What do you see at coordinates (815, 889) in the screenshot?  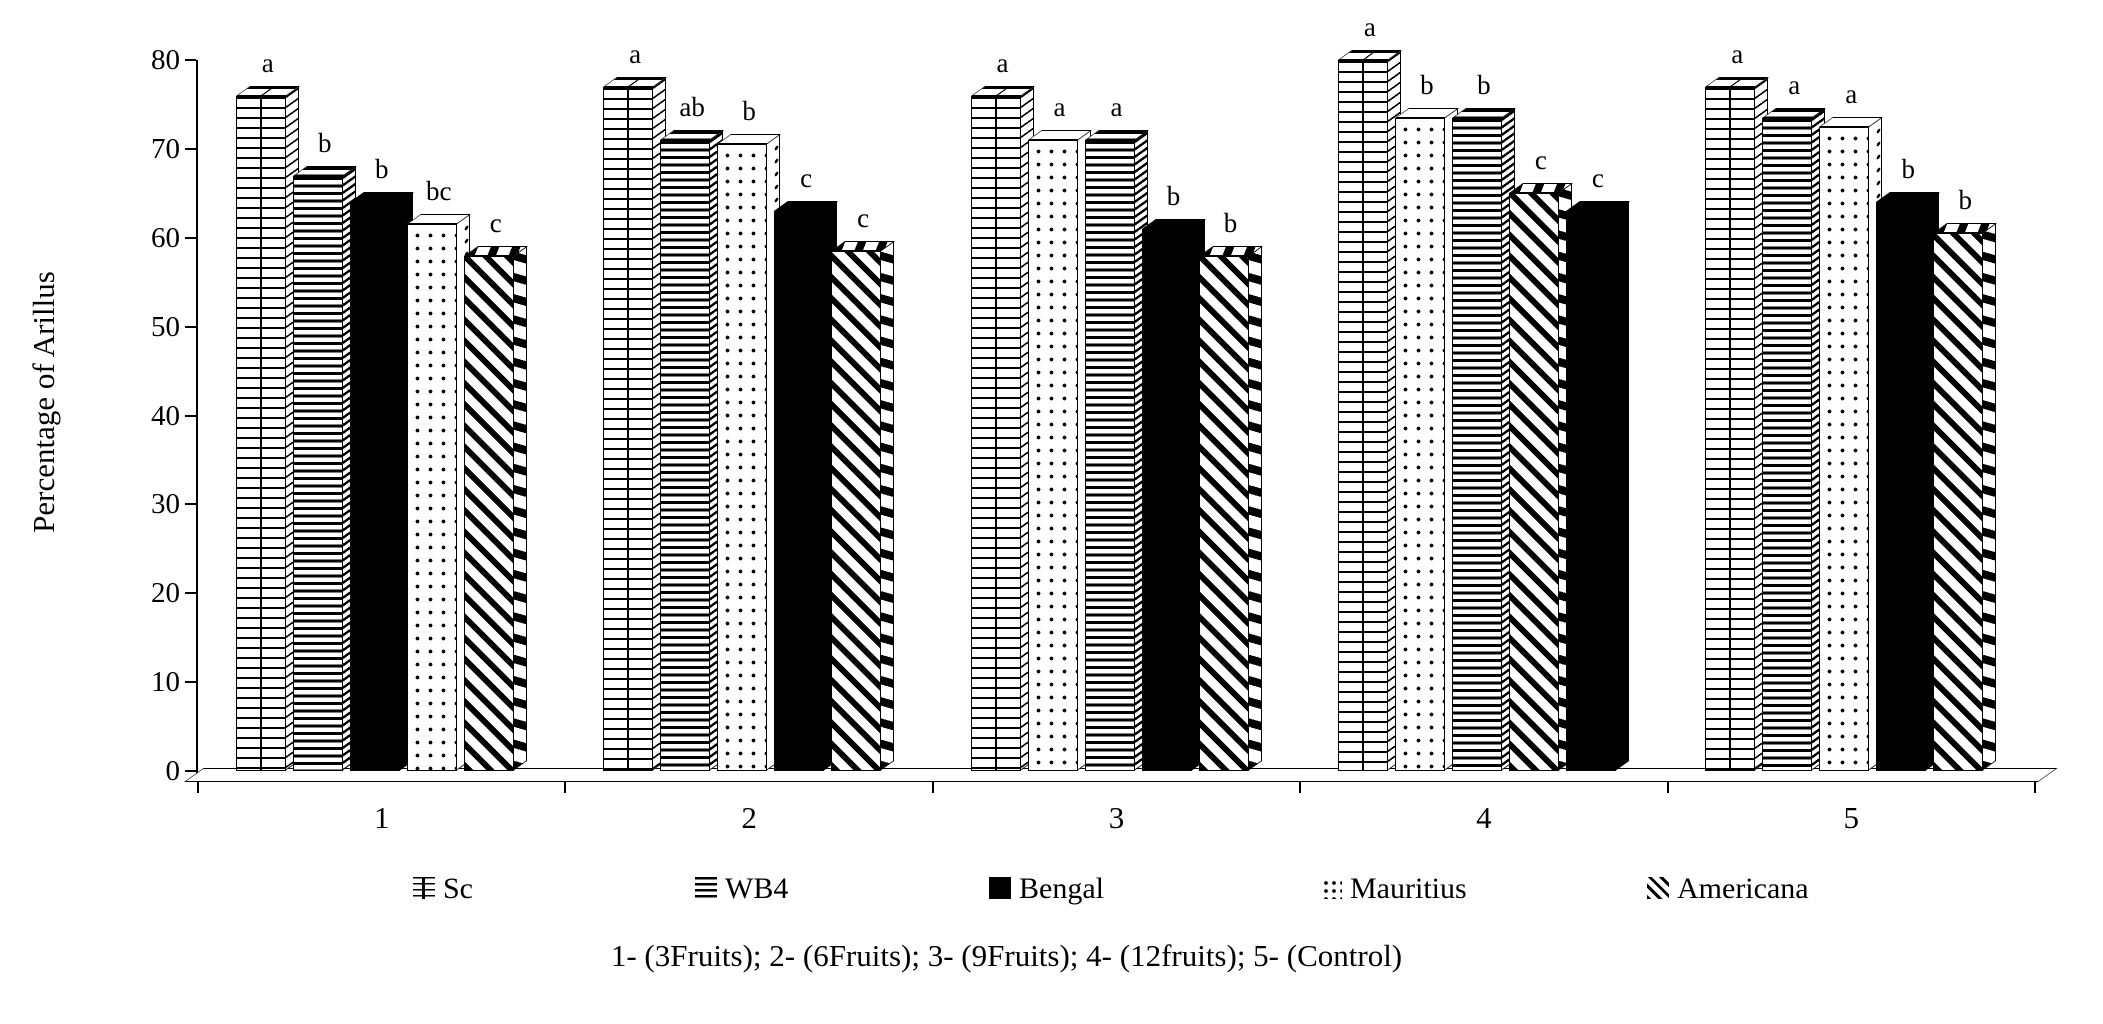 I see `legend-item-wb4: WB4` at bounding box center [815, 889].